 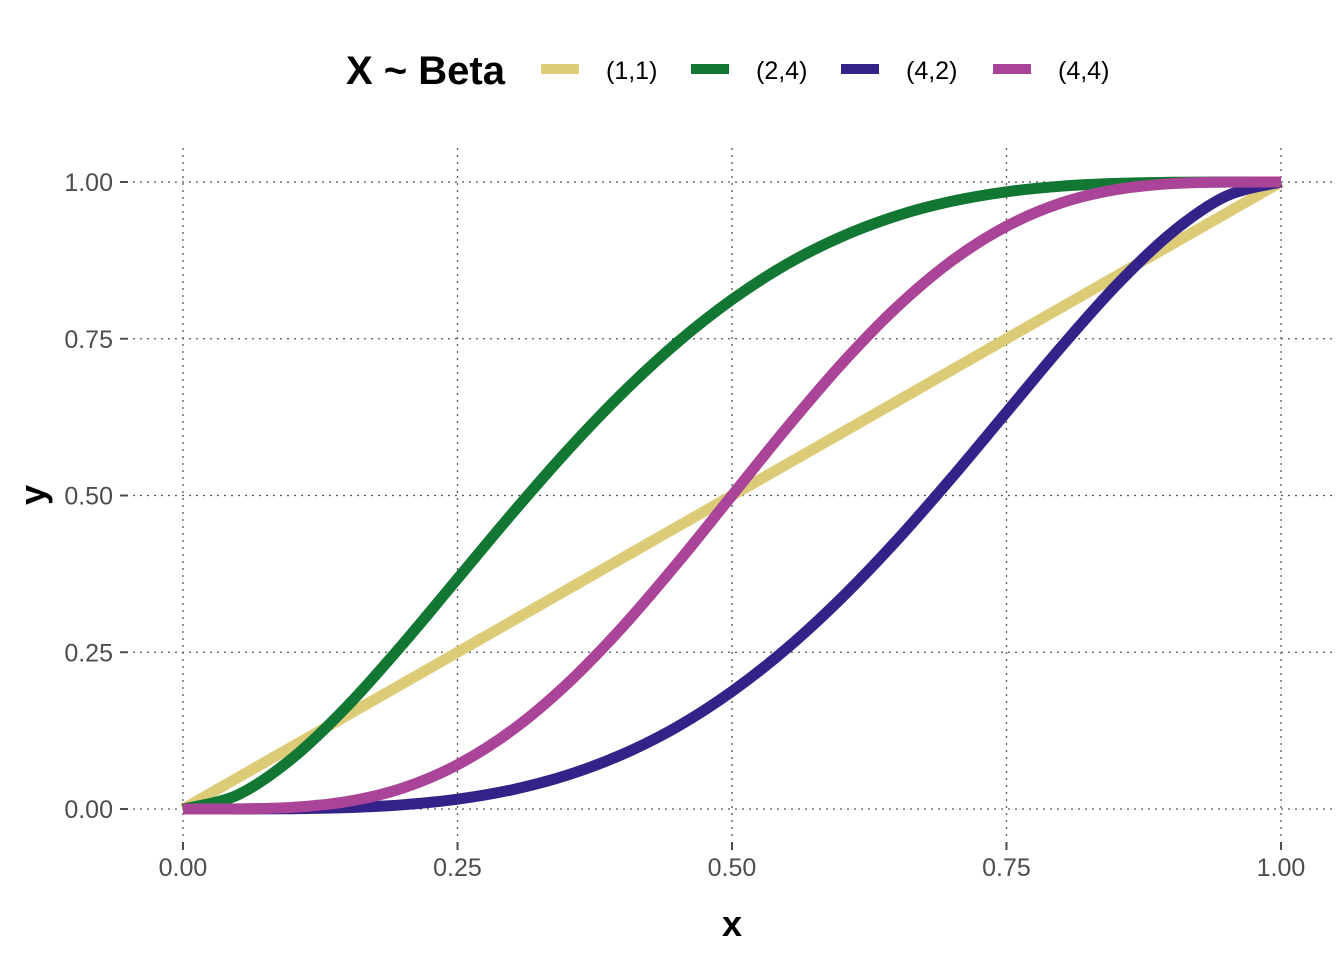 What do you see at coordinates (457, 868) in the screenshot?
I see `x-tick-label: 0.25` at bounding box center [457, 868].